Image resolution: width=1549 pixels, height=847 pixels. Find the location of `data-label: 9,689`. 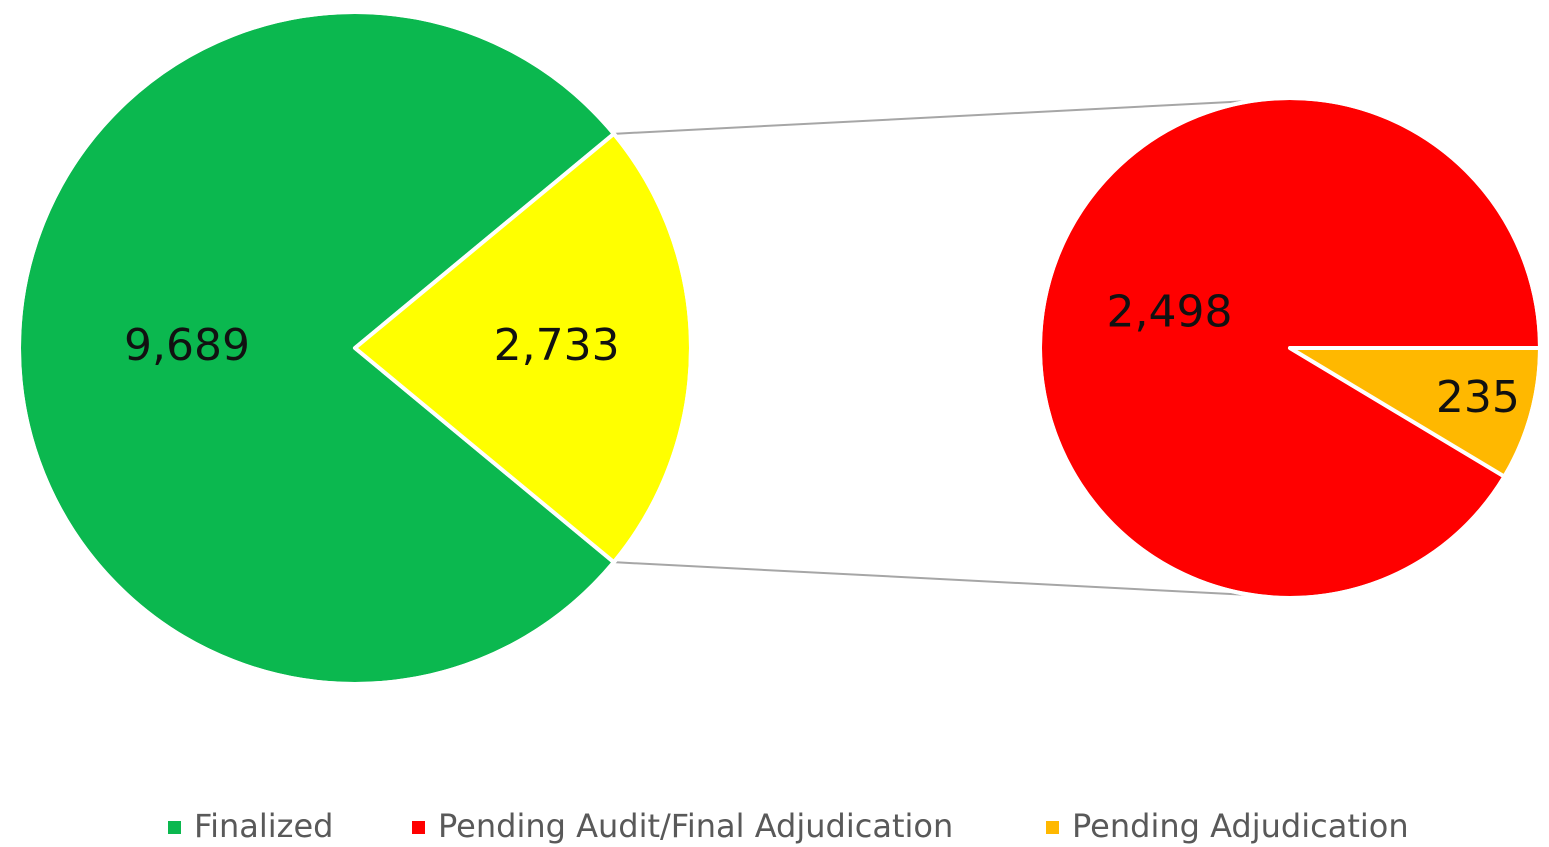

data-label: 9,689 is located at coordinates (187, 345).